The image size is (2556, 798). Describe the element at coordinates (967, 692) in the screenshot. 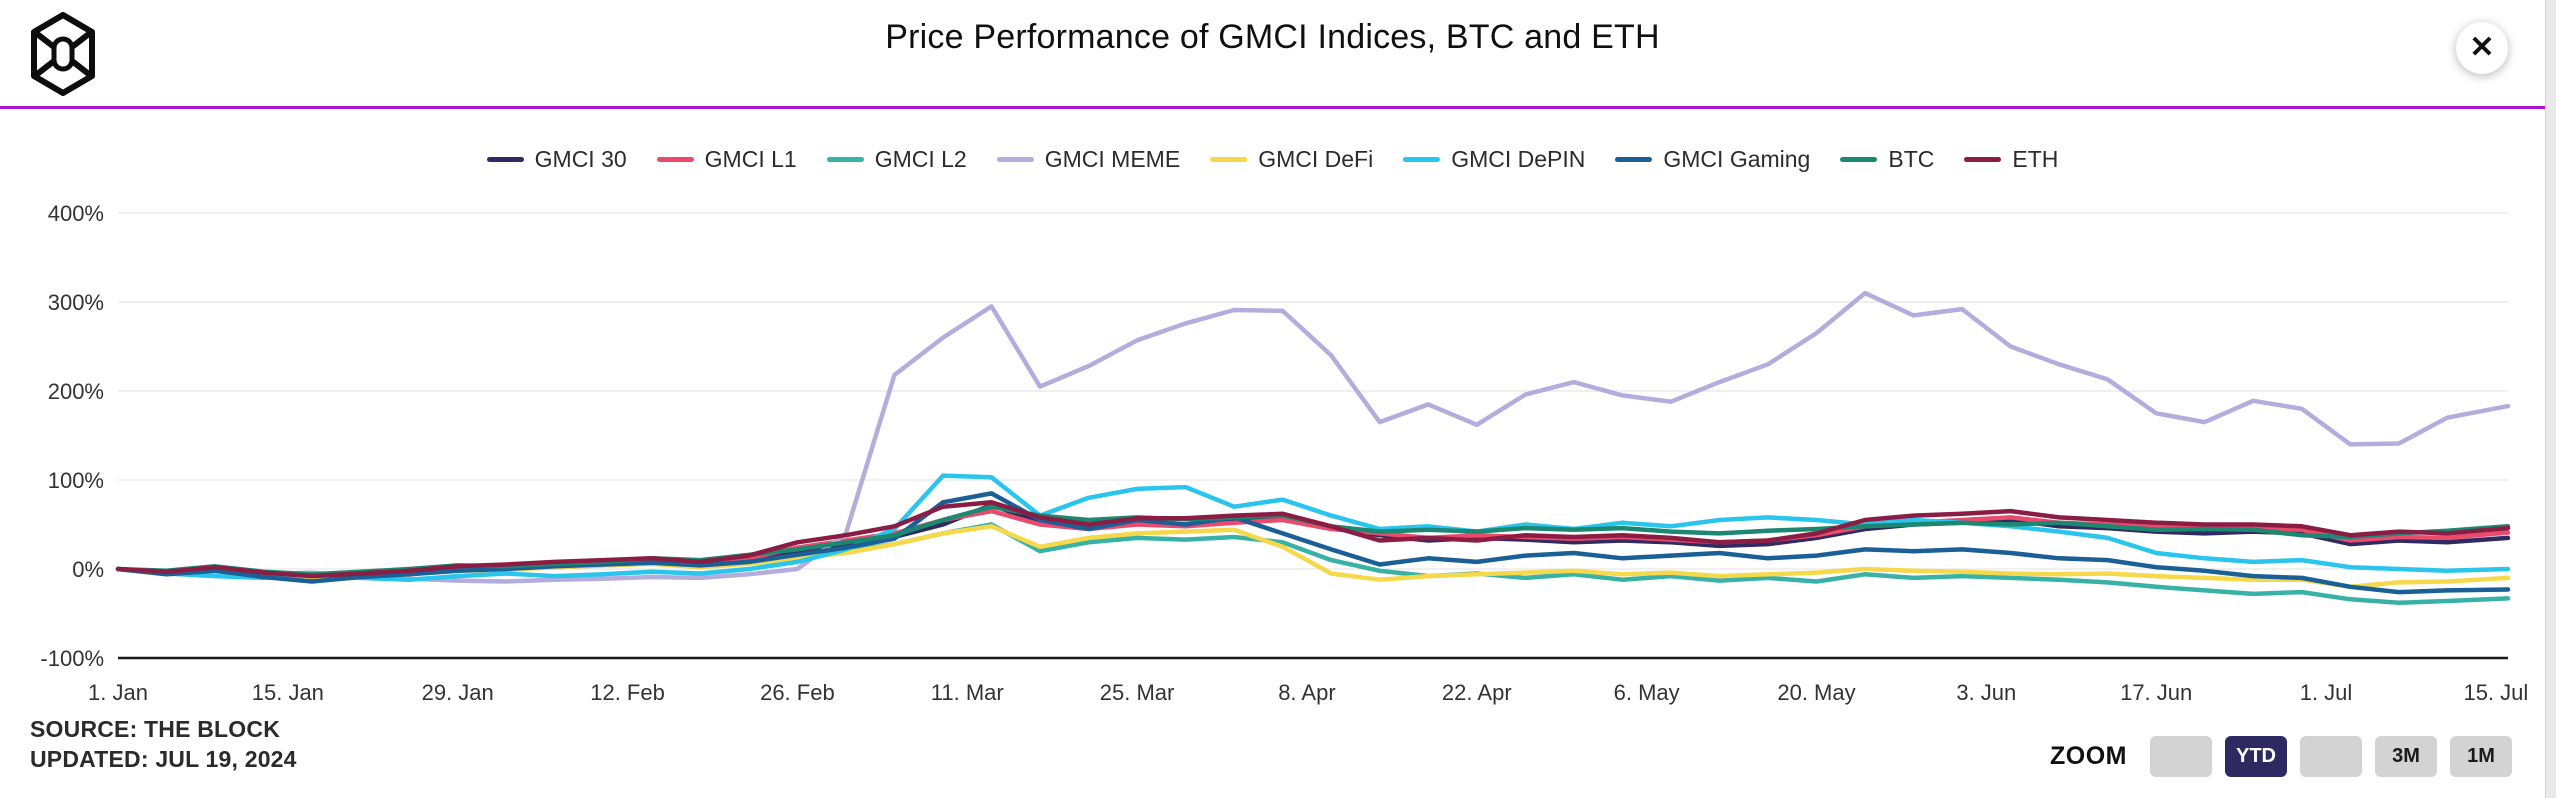

I see `x-axis-label: 11. Mar` at that location.